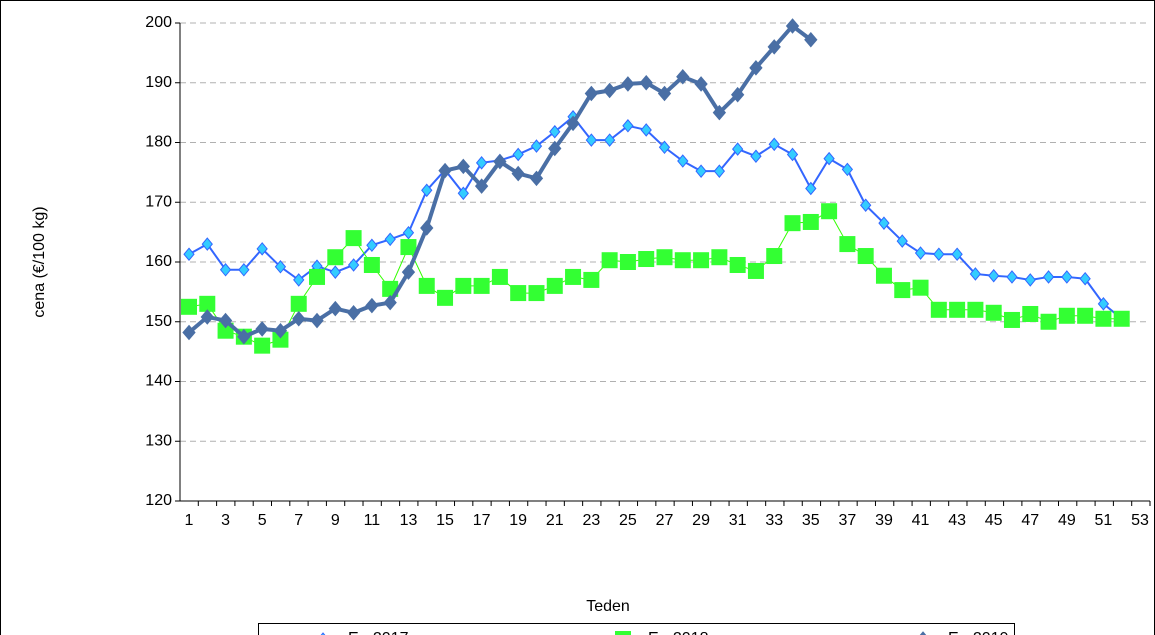  What do you see at coordinates (636, 629) in the screenshot?
I see `legend-box` at bounding box center [636, 629].